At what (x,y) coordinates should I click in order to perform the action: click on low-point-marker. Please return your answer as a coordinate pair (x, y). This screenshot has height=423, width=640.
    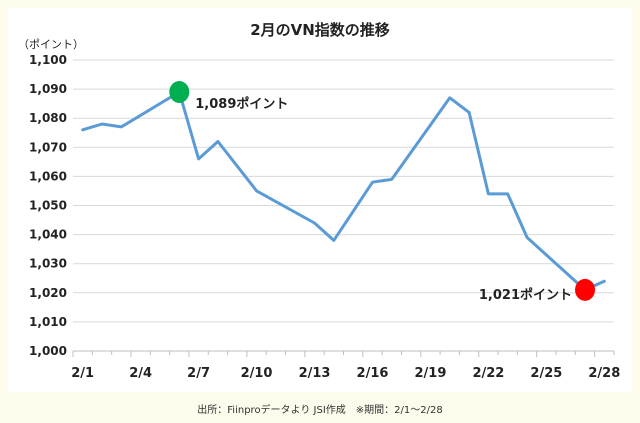
    Looking at the image, I should click on (585, 289).